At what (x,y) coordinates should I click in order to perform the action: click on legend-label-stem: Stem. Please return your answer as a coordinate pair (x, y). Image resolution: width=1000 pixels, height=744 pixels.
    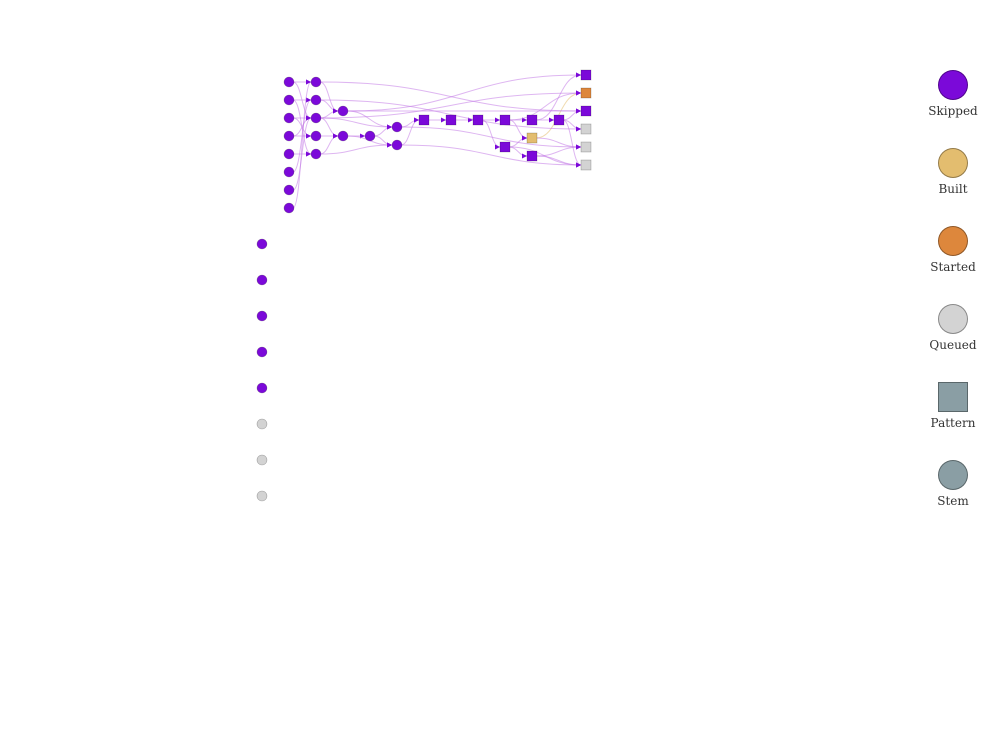
    Looking at the image, I should click on (953, 501).